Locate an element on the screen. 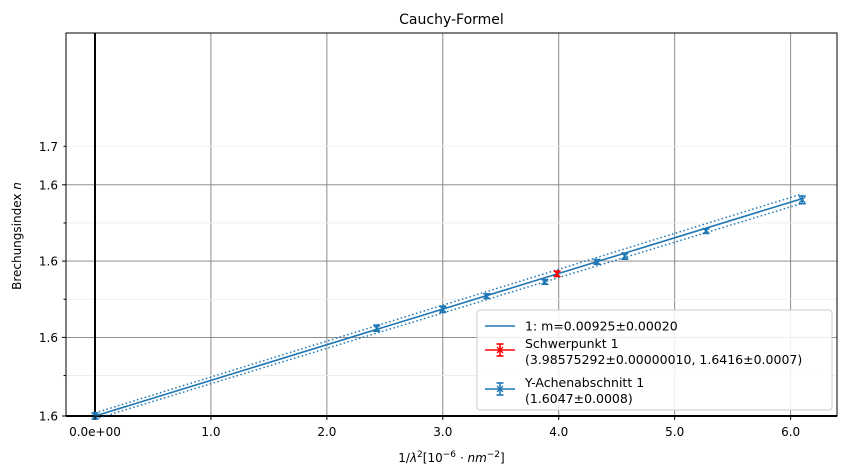 This screenshot has width=850, height=476. x-axis-label: 1/λ2[10−6 · nm−2] is located at coordinates (451, 457).